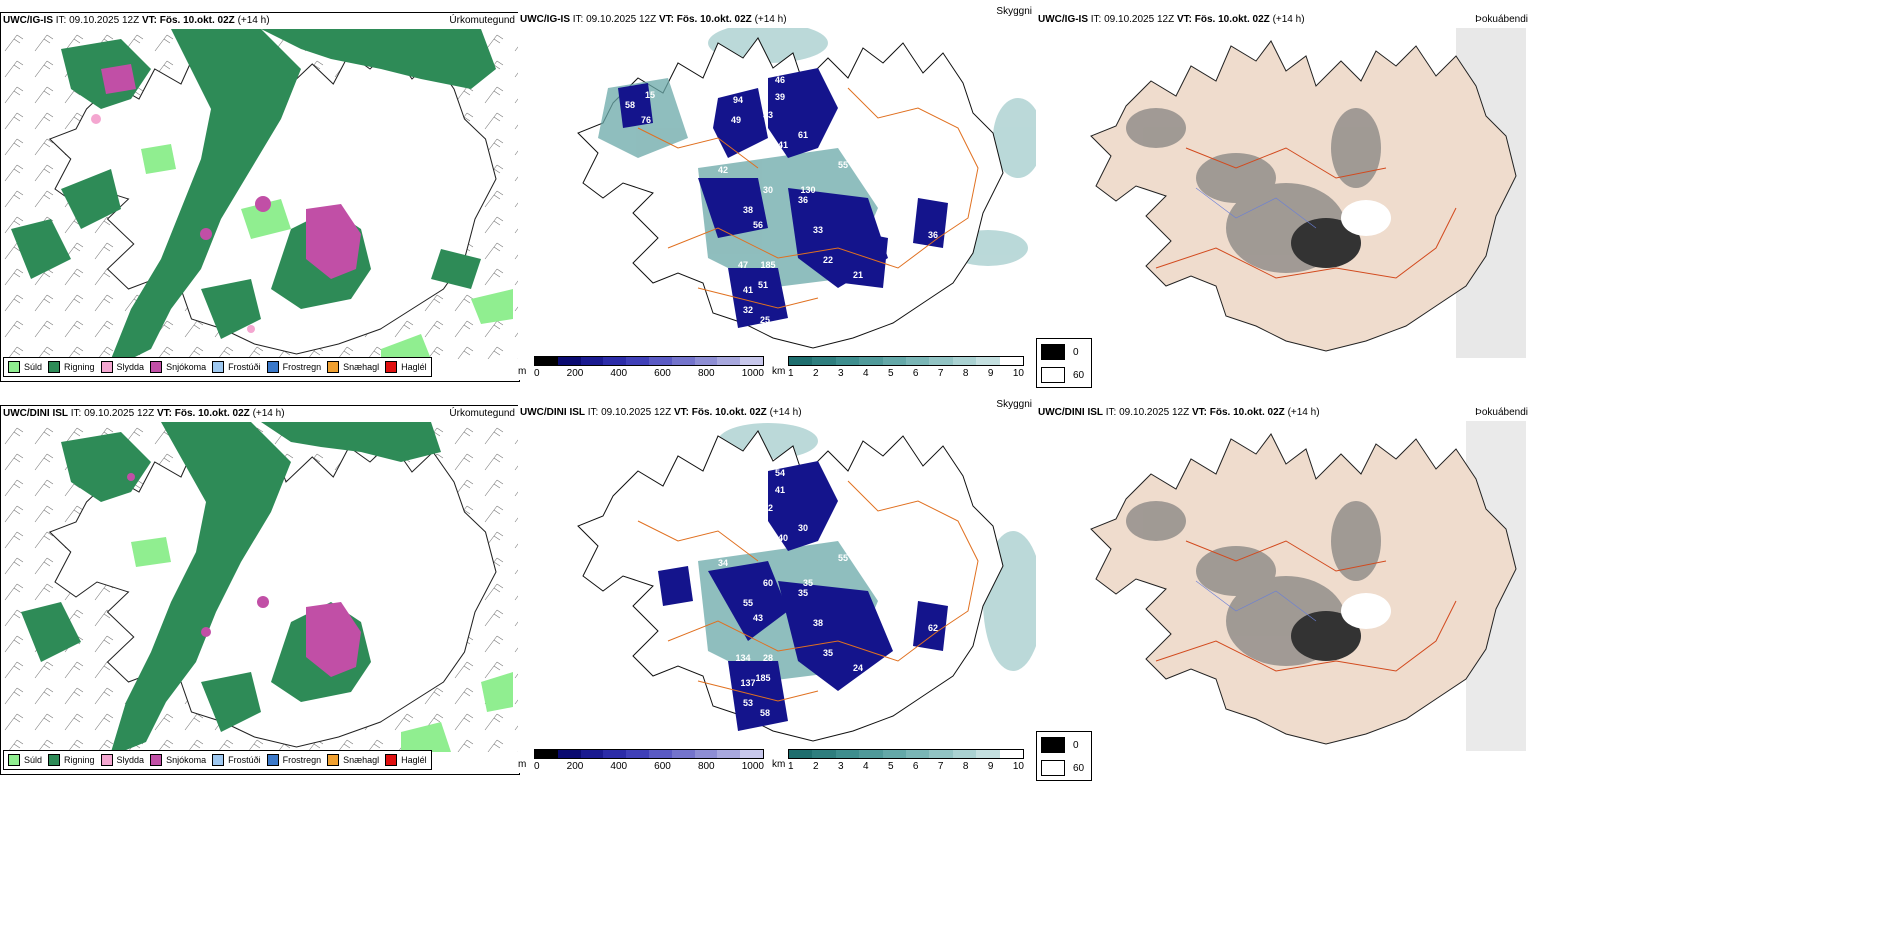 The width and height of the screenshot is (1900, 950). Describe the element at coordinates (122, 367) in the screenshot. I see `legend-item: Slydda` at that location.